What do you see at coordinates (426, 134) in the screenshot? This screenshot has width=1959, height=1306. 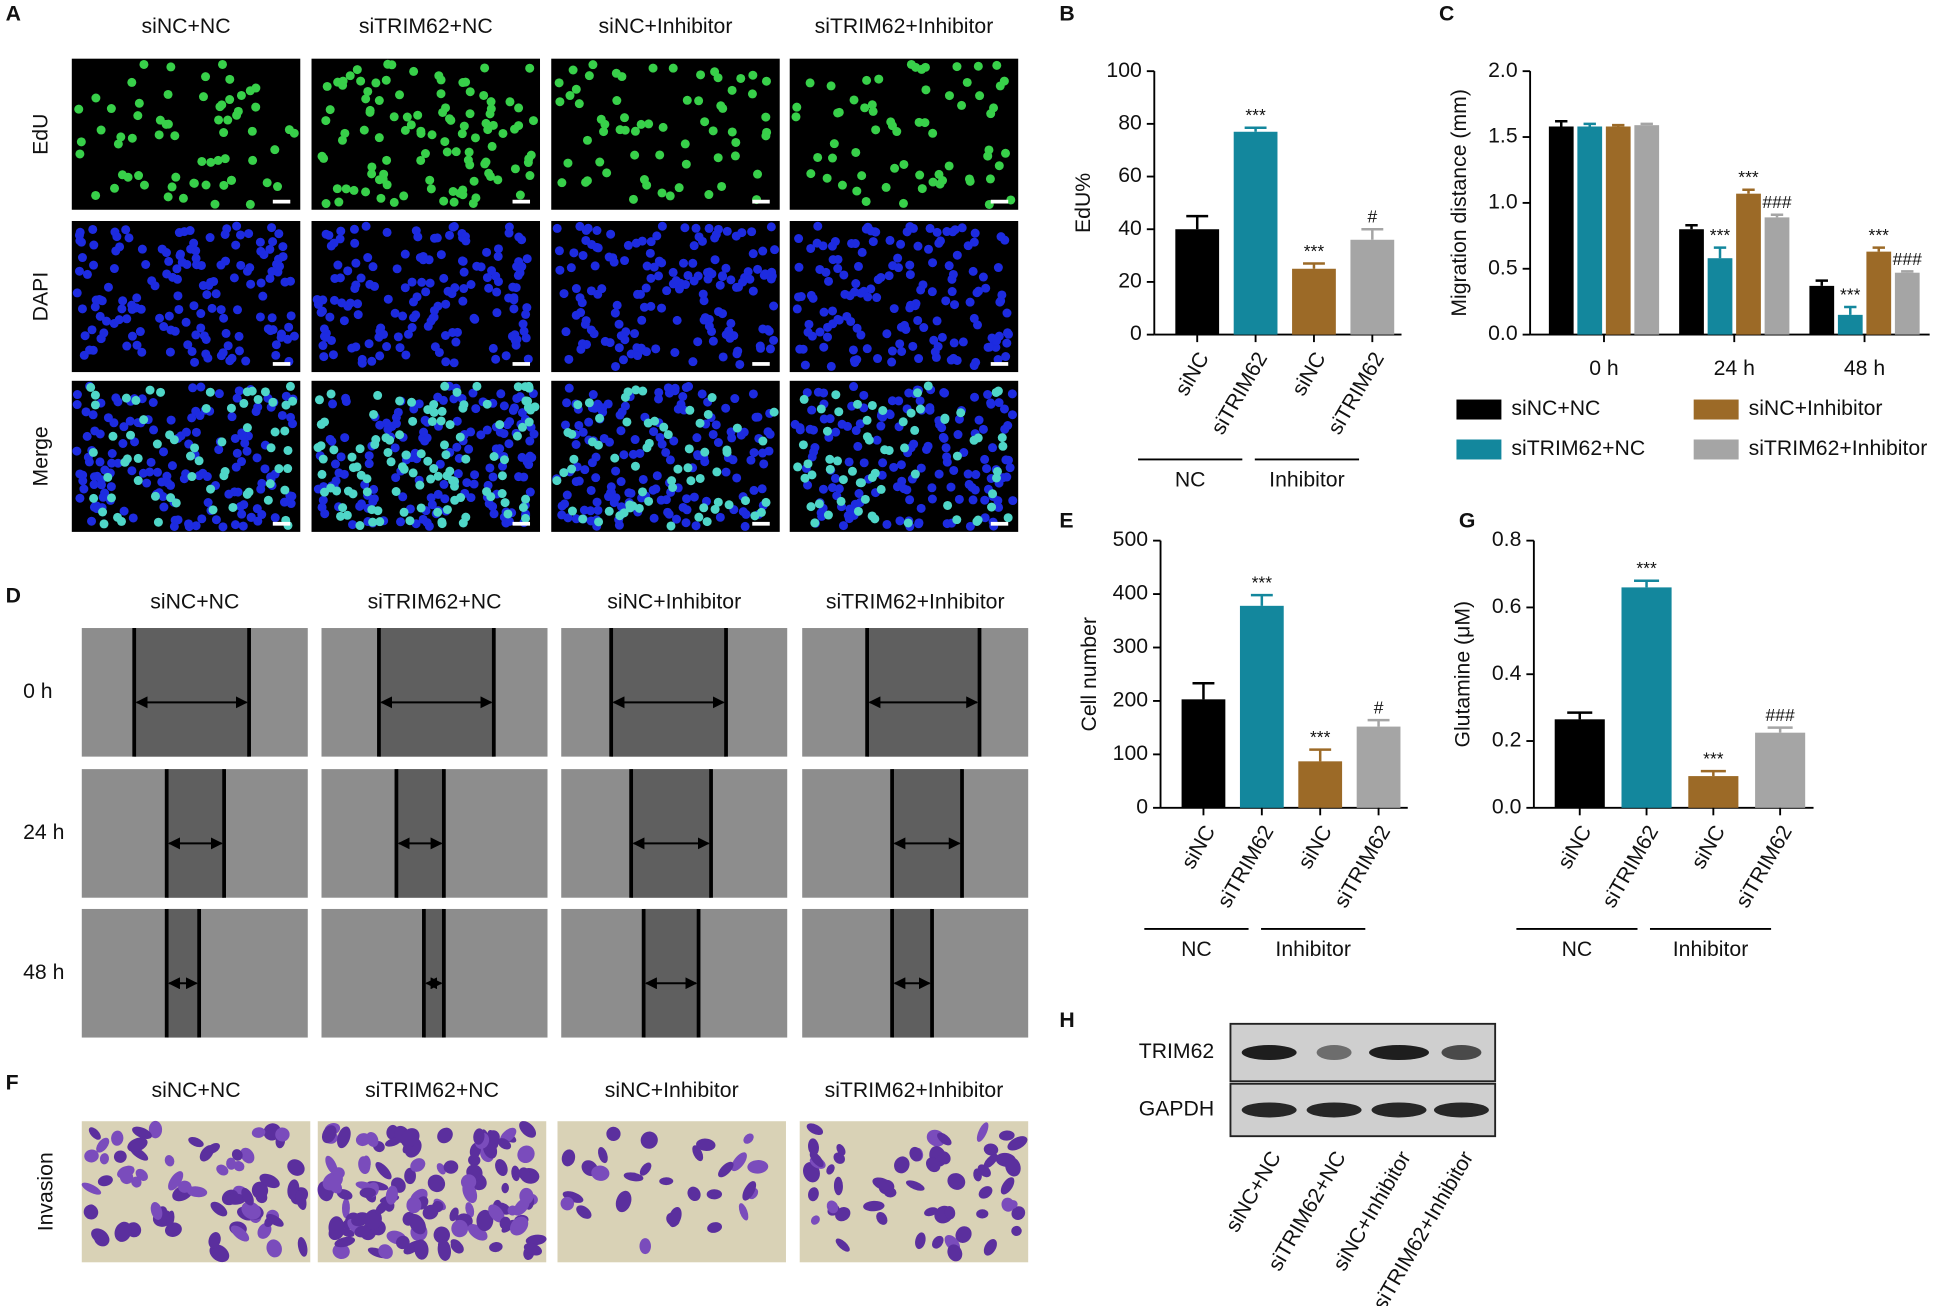 I see `microscopy-image` at bounding box center [426, 134].